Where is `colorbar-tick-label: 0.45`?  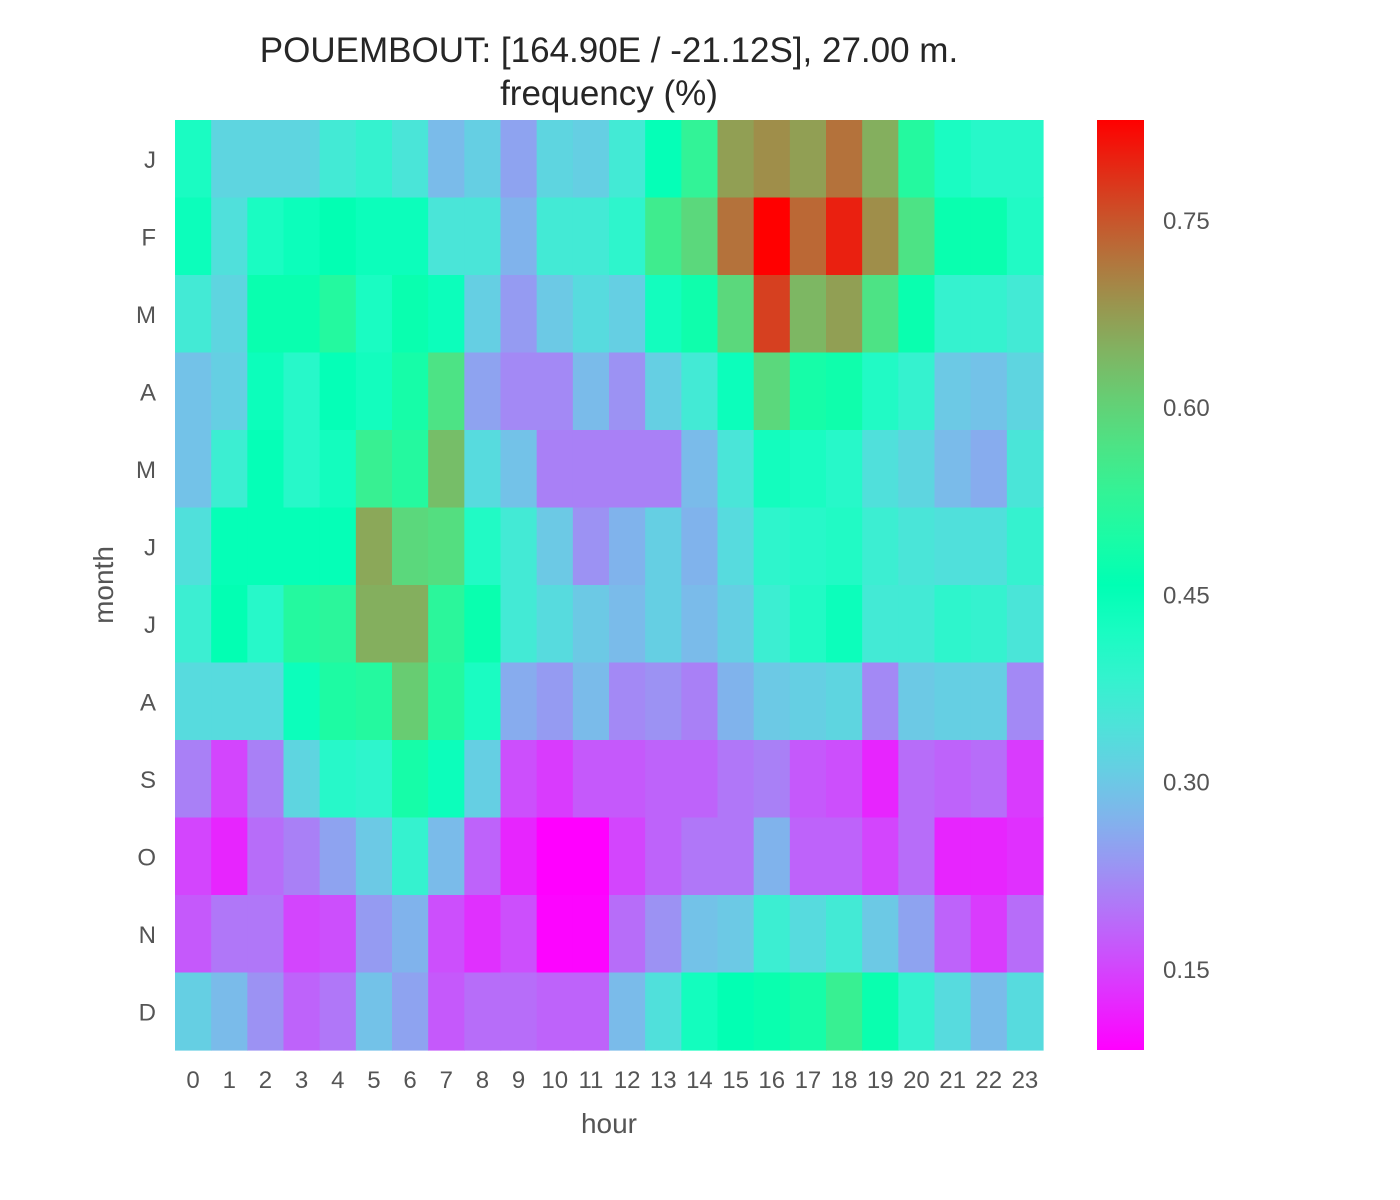 colorbar-tick-label: 0.45 is located at coordinates (1186, 595).